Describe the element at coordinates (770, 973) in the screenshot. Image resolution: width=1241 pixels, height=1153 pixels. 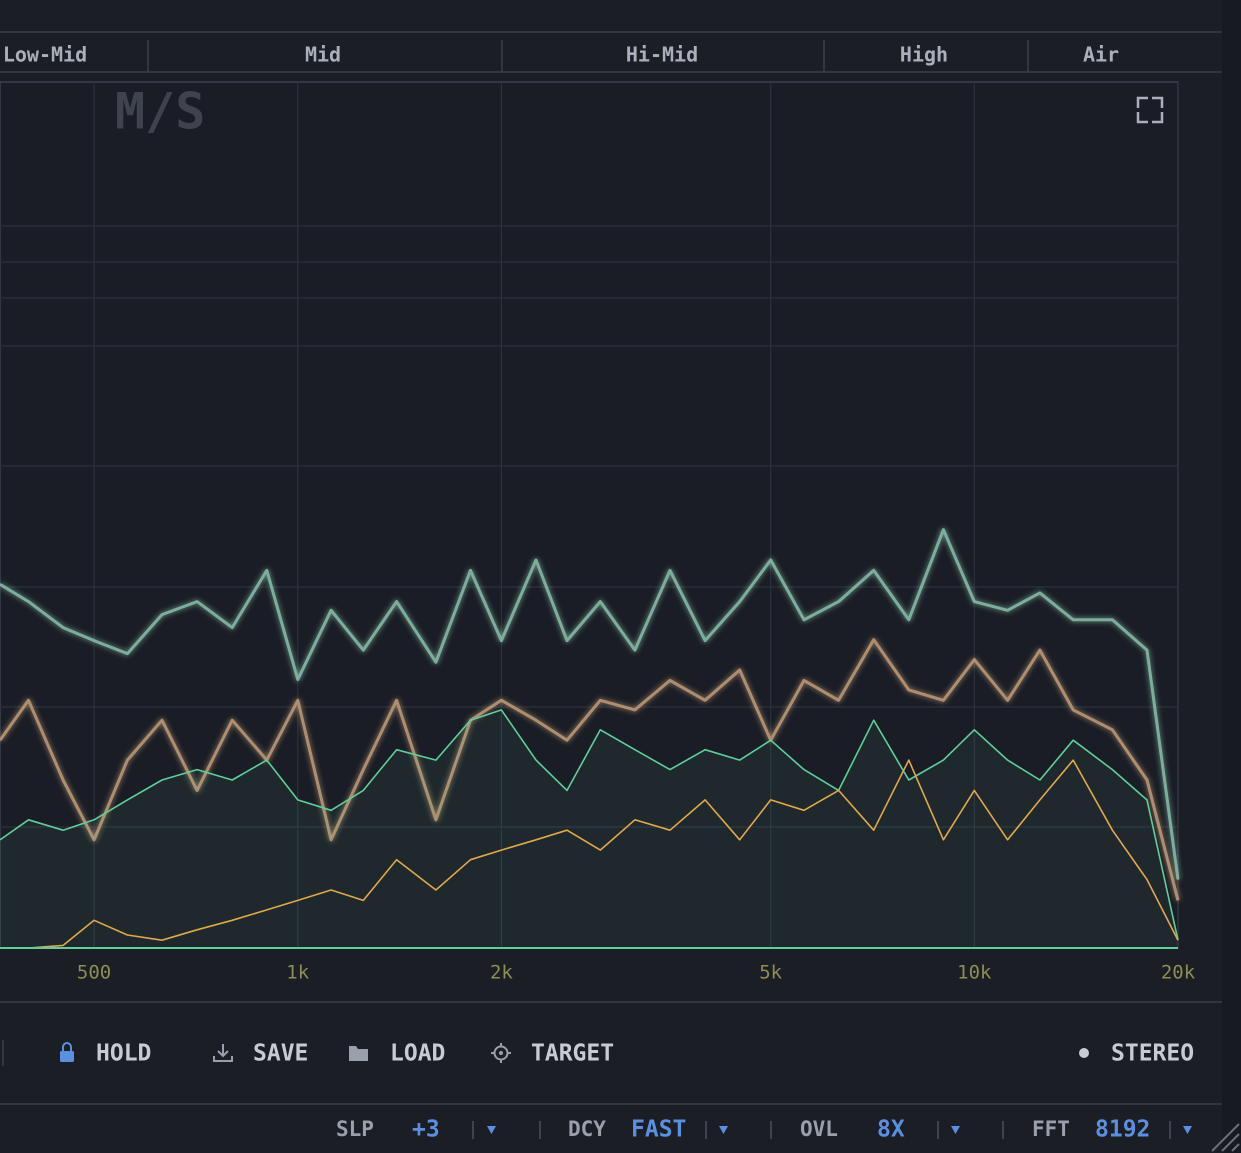
I see `x-tick-label: 5k` at that location.